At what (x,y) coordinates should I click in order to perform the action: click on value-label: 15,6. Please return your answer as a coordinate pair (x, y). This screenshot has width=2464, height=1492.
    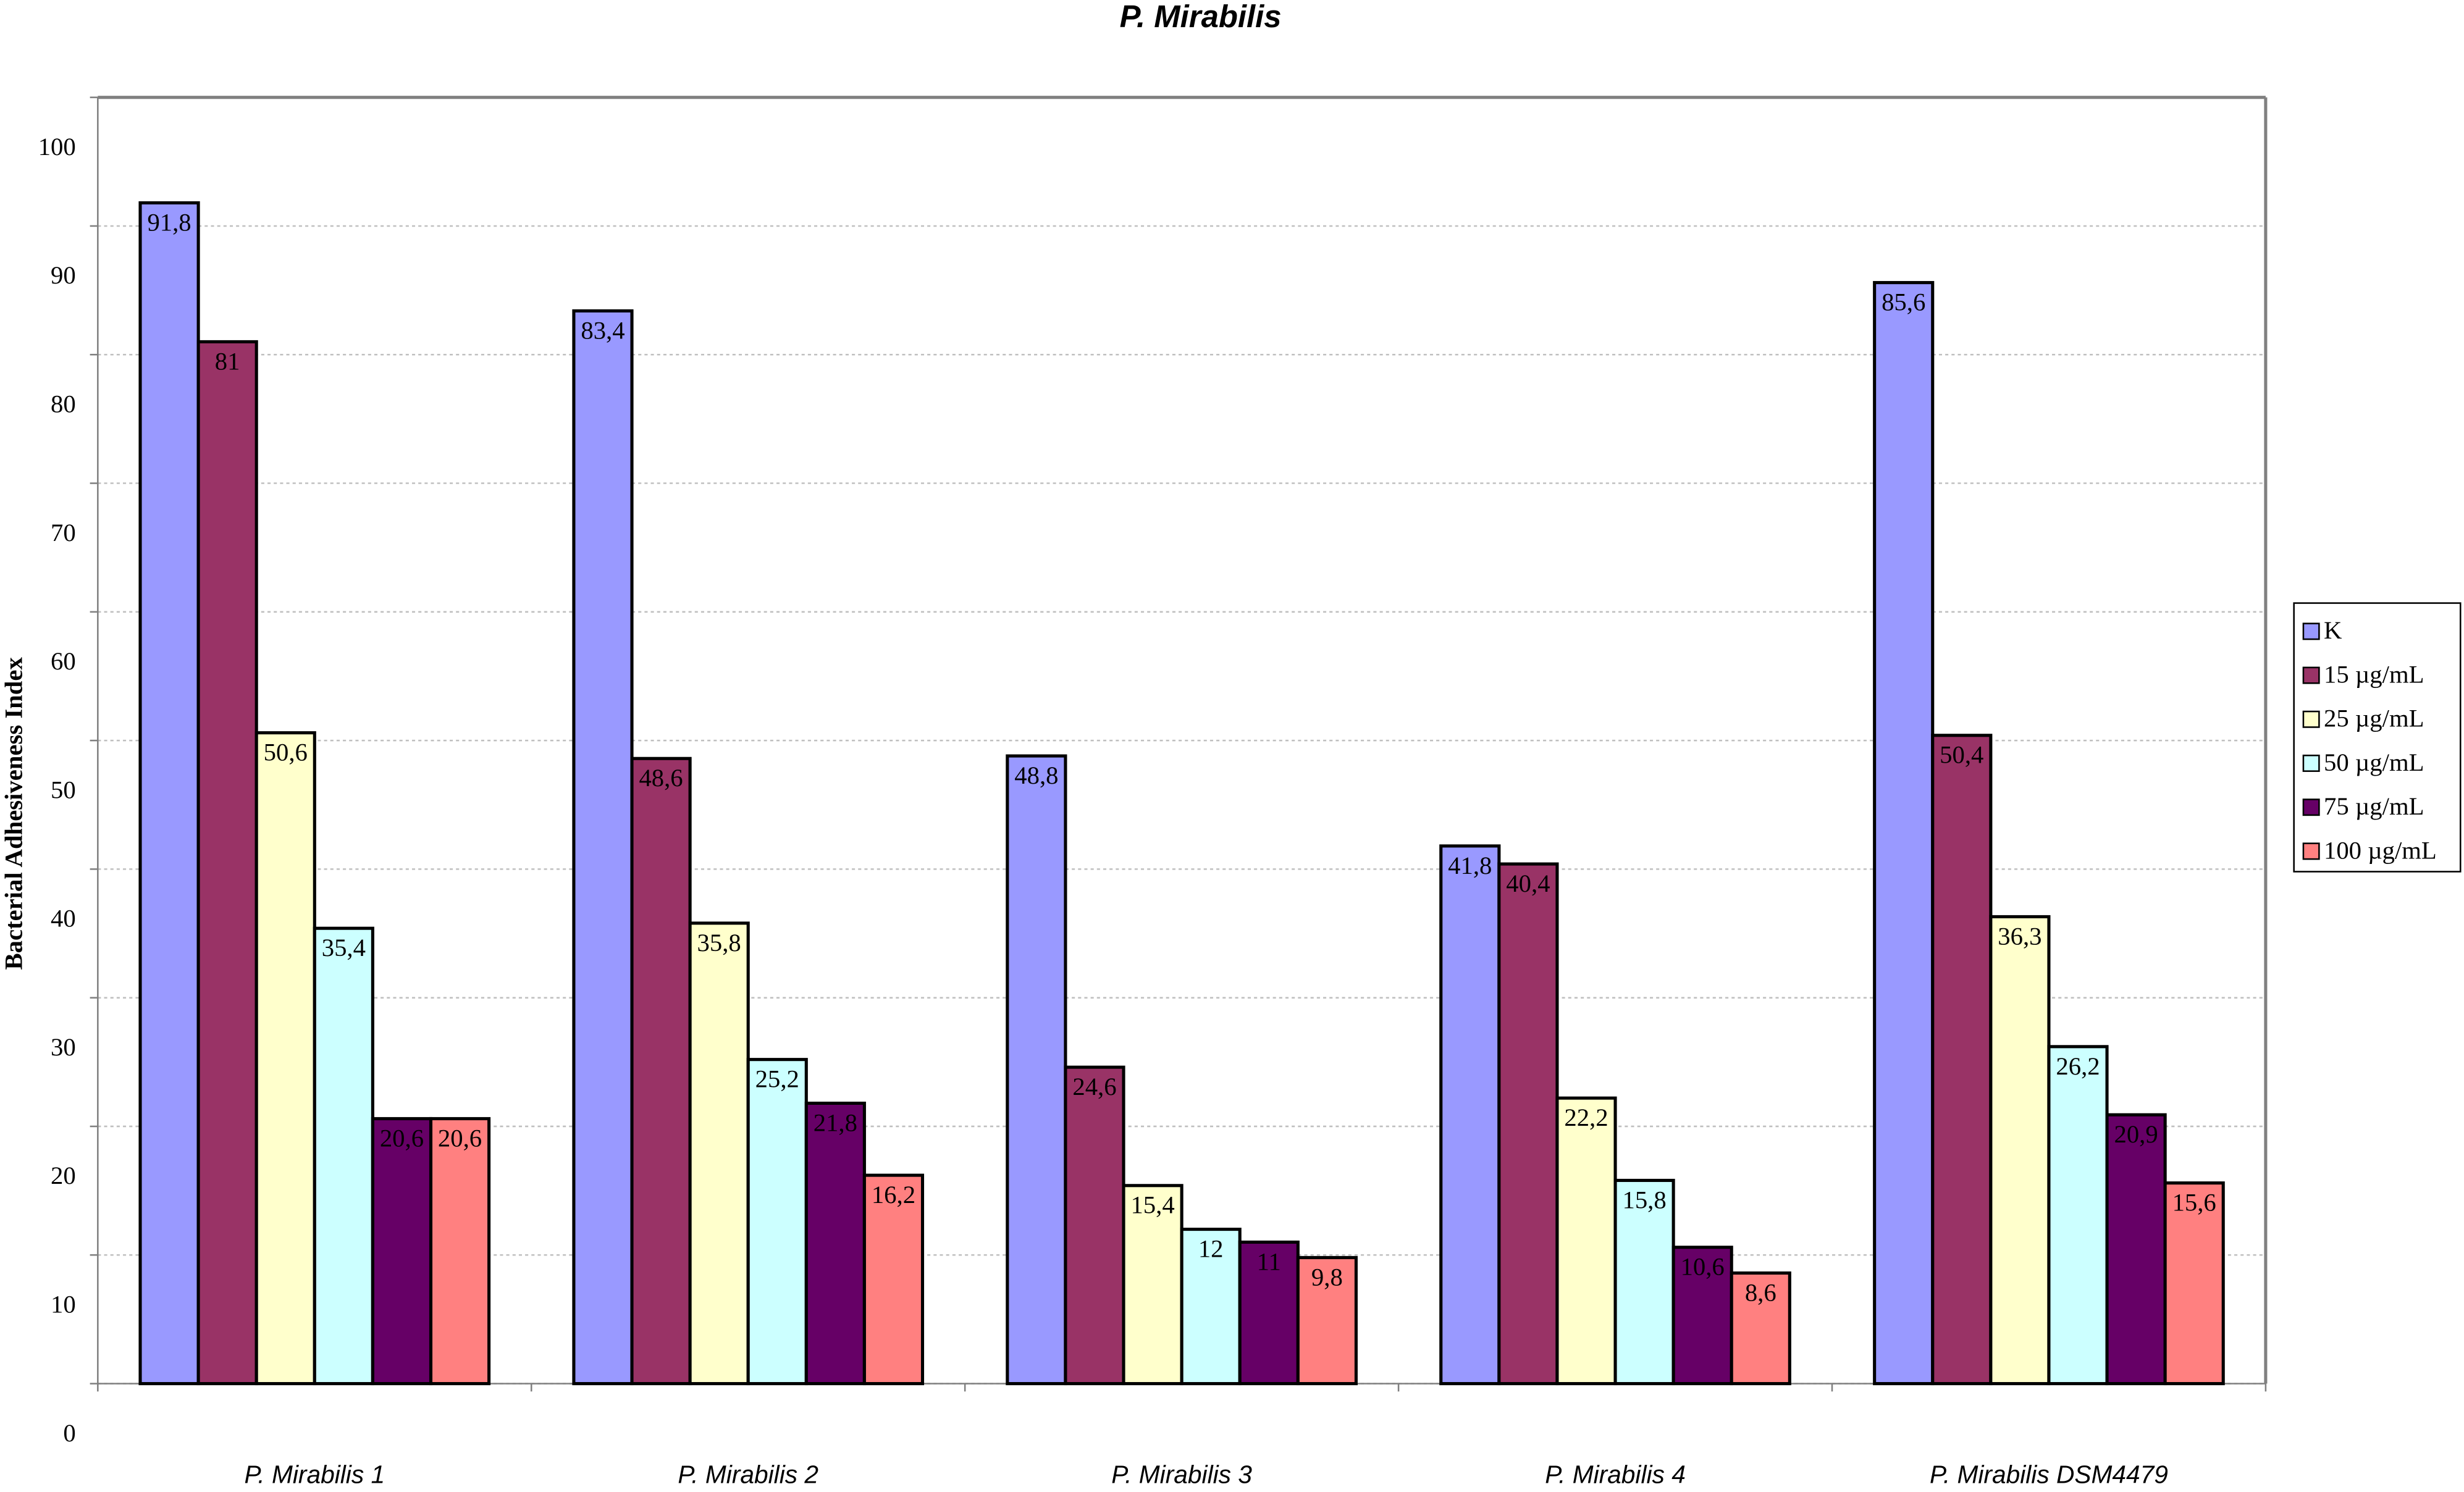
    Looking at the image, I should click on (2194, 1203).